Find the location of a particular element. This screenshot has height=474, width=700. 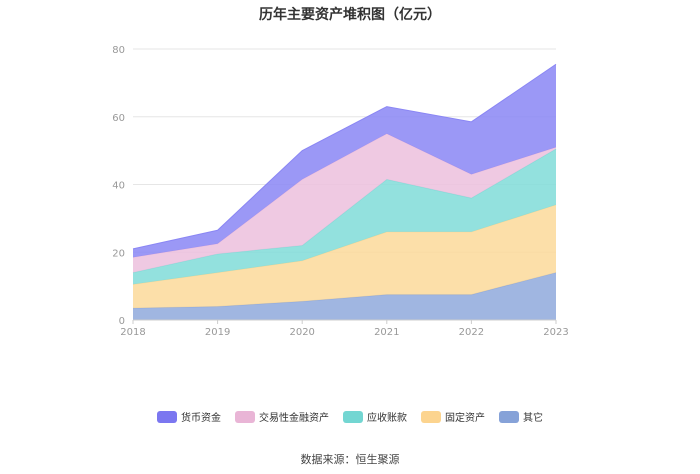

legend-item-1: 交易性金融资产 is located at coordinates (282, 416).